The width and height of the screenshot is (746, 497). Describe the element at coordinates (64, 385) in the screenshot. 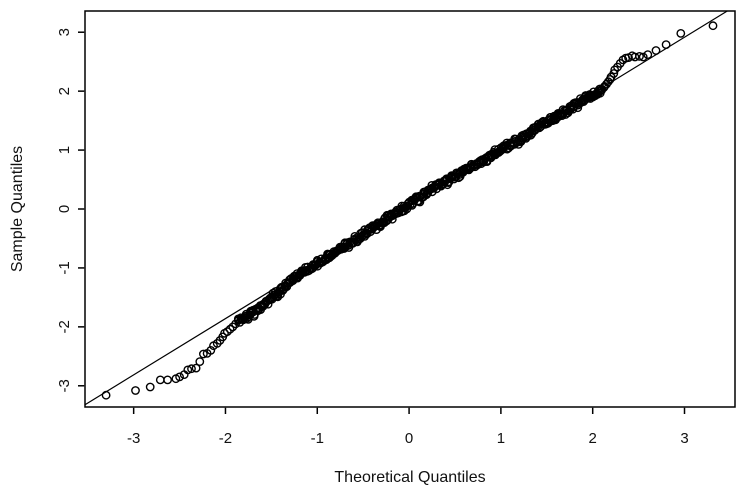

I see `y-tick-label: -3` at that location.